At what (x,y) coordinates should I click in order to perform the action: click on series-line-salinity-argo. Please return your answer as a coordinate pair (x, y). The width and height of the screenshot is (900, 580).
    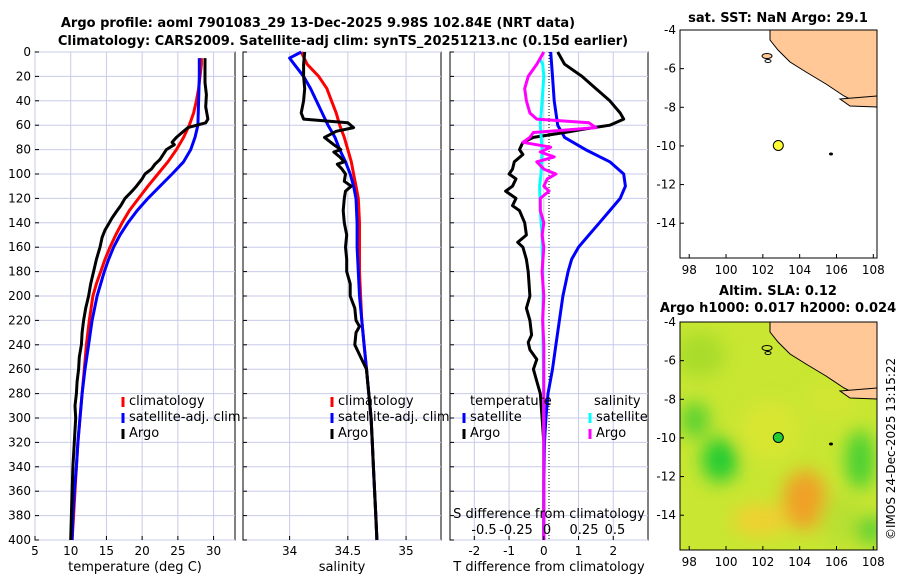
    Looking at the image, I should click on (559, 295).